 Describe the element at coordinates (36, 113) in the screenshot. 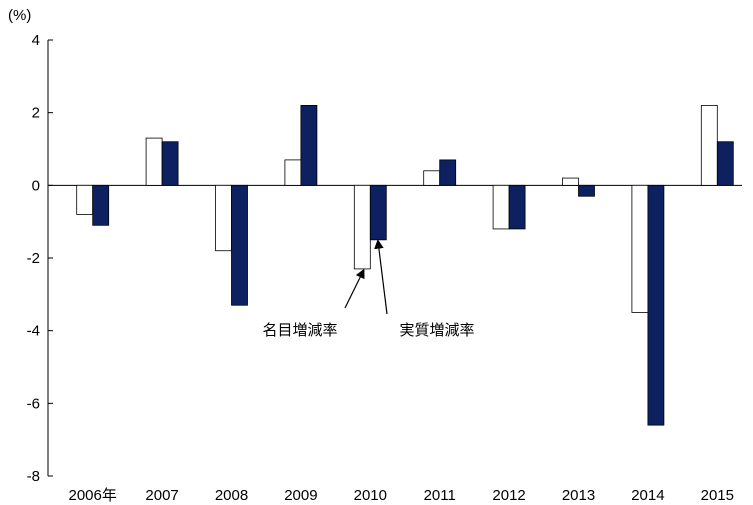

I see `y-tick-label: 2` at that location.